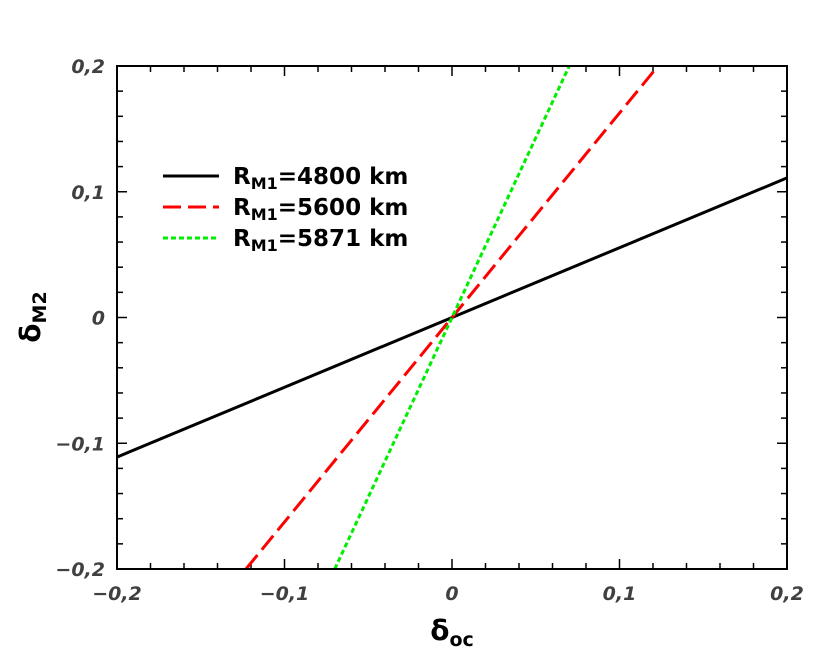 The width and height of the screenshot is (830, 655). I want to click on y-axis-title-base: δ, so click(30, 332).